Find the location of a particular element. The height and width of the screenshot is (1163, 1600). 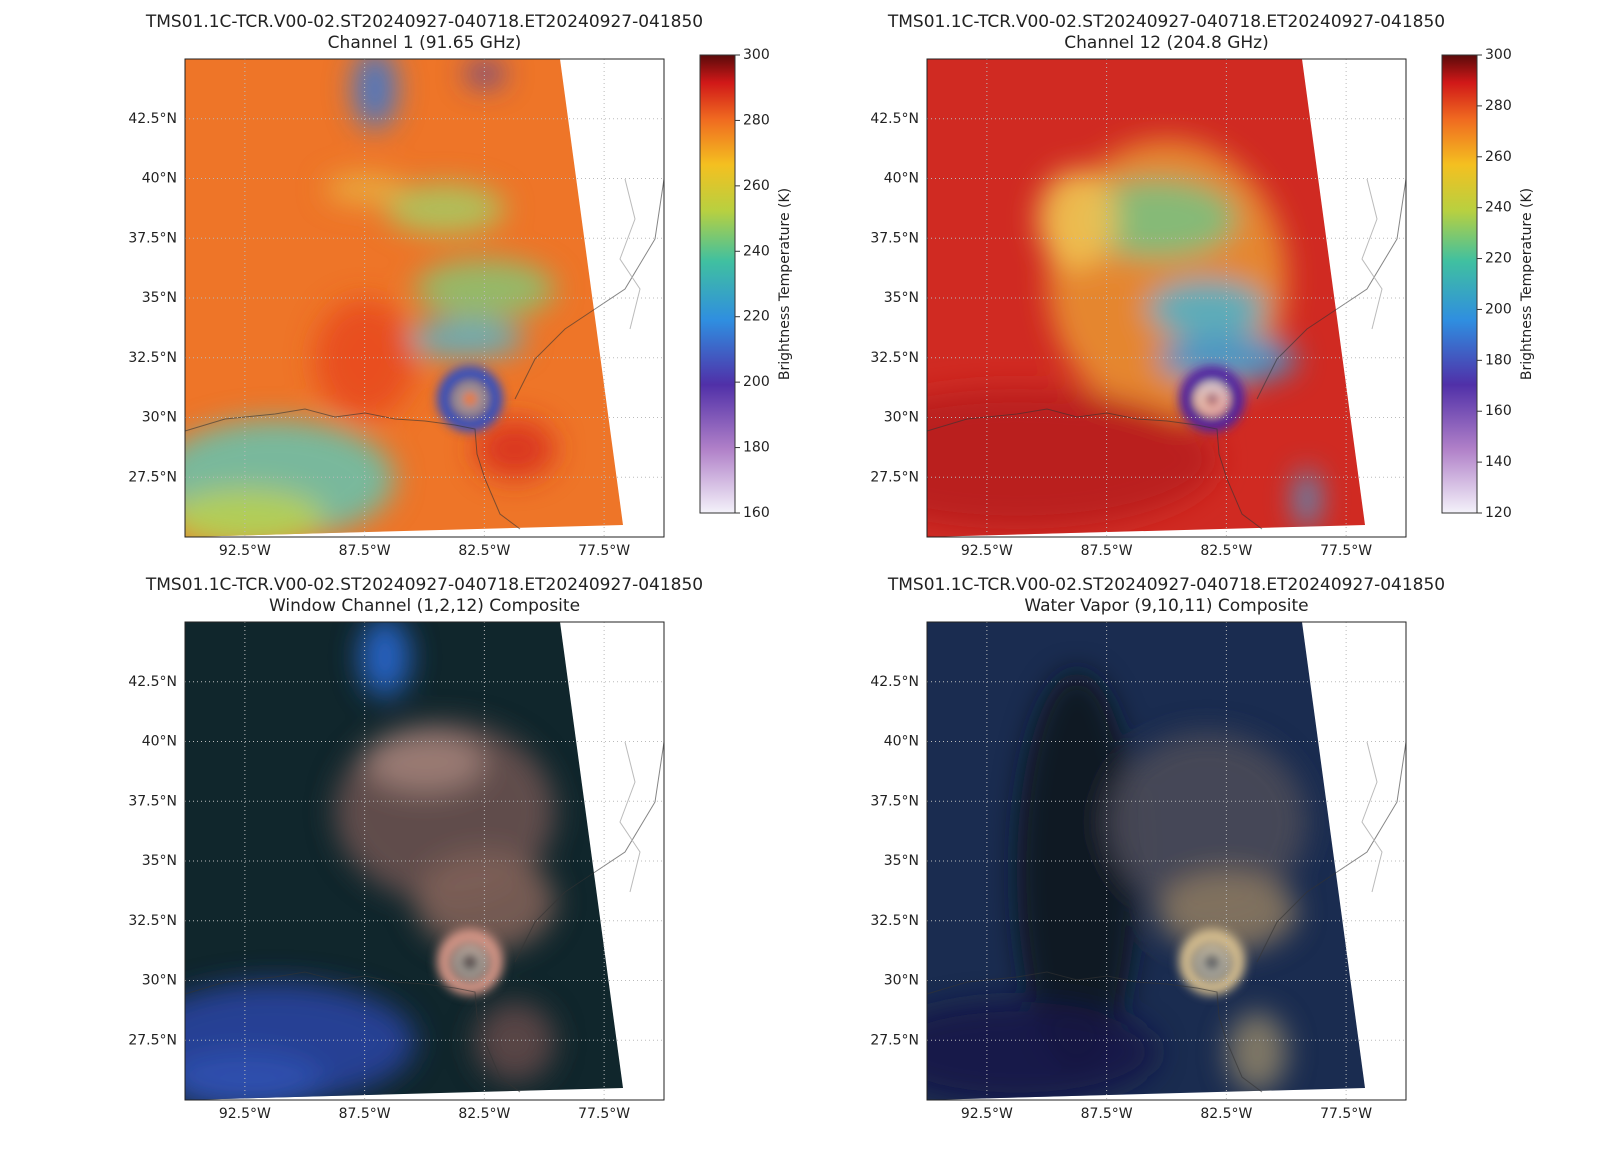

colorbar-tick-label: 300 is located at coordinates (1498, 55).